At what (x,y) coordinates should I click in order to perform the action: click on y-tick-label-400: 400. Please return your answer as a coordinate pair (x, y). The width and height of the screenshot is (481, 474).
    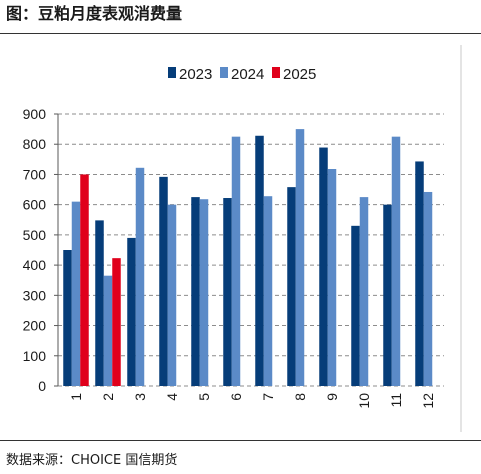
    Looking at the image, I should click on (35, 265).